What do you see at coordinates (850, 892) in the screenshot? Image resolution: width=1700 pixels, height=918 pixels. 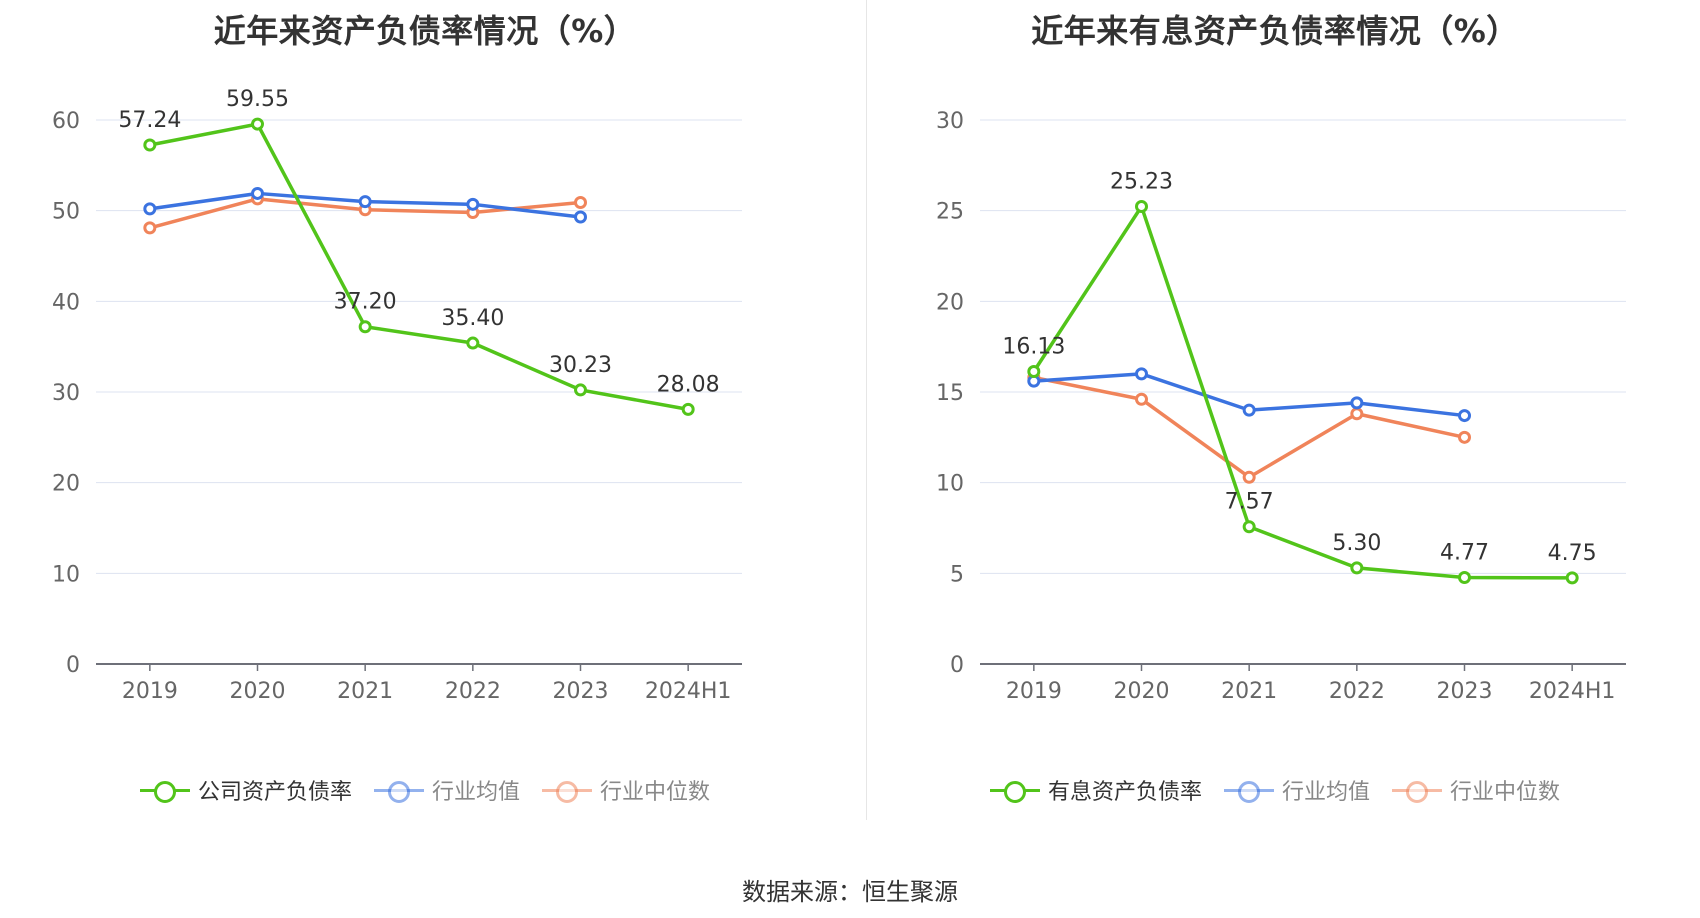 I see `data-source-note: 数据来源：恒生聚源` at bounding box center [850, 892].